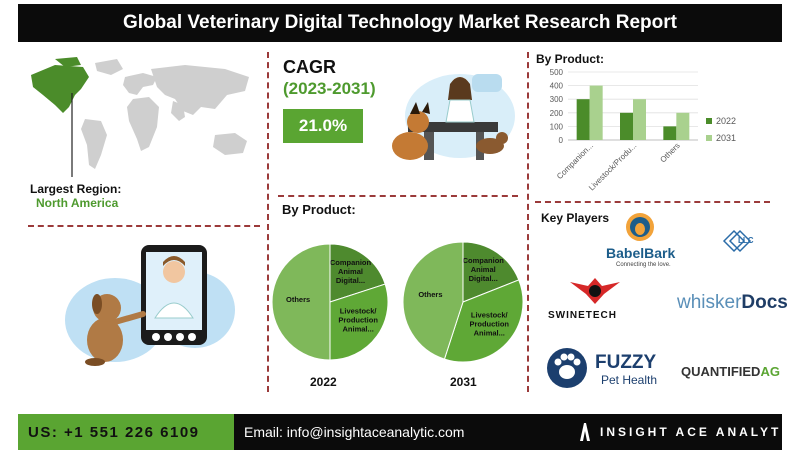 This screenshot has height=450, width=800. What do you see at coordinates (709, 138) in the screenshot?
I see `bar-legend-swatch-2031` at bounding box center [709, 138].